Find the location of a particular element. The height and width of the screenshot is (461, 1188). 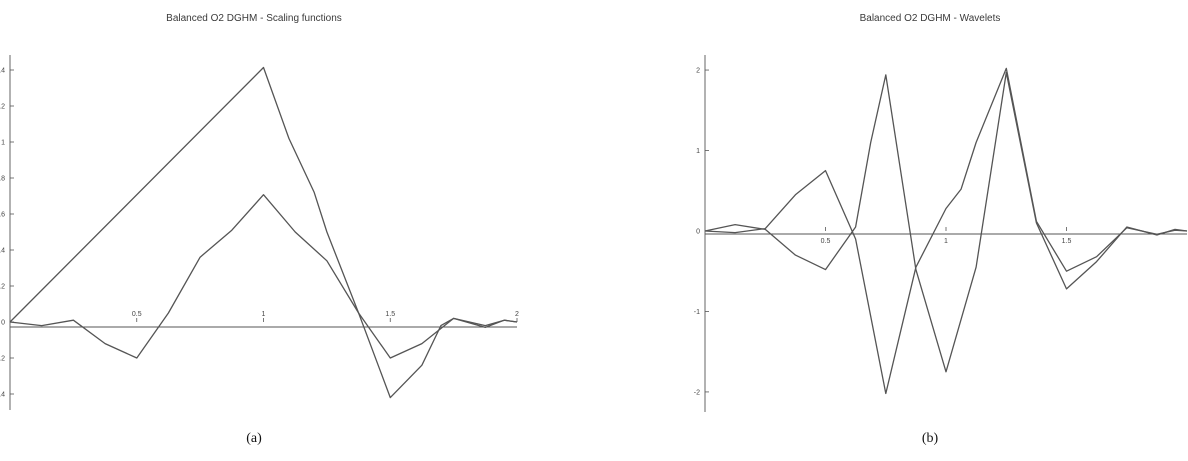

y-tick-label: 0.4 is located at coordinates (2, 251).